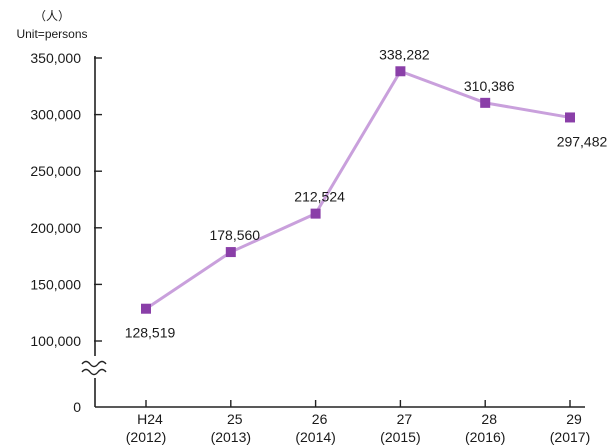  What do you see at coordinates (234, 235) in the screenshot?
I see `data-label: 178,560` at bounding box center [234, 235].